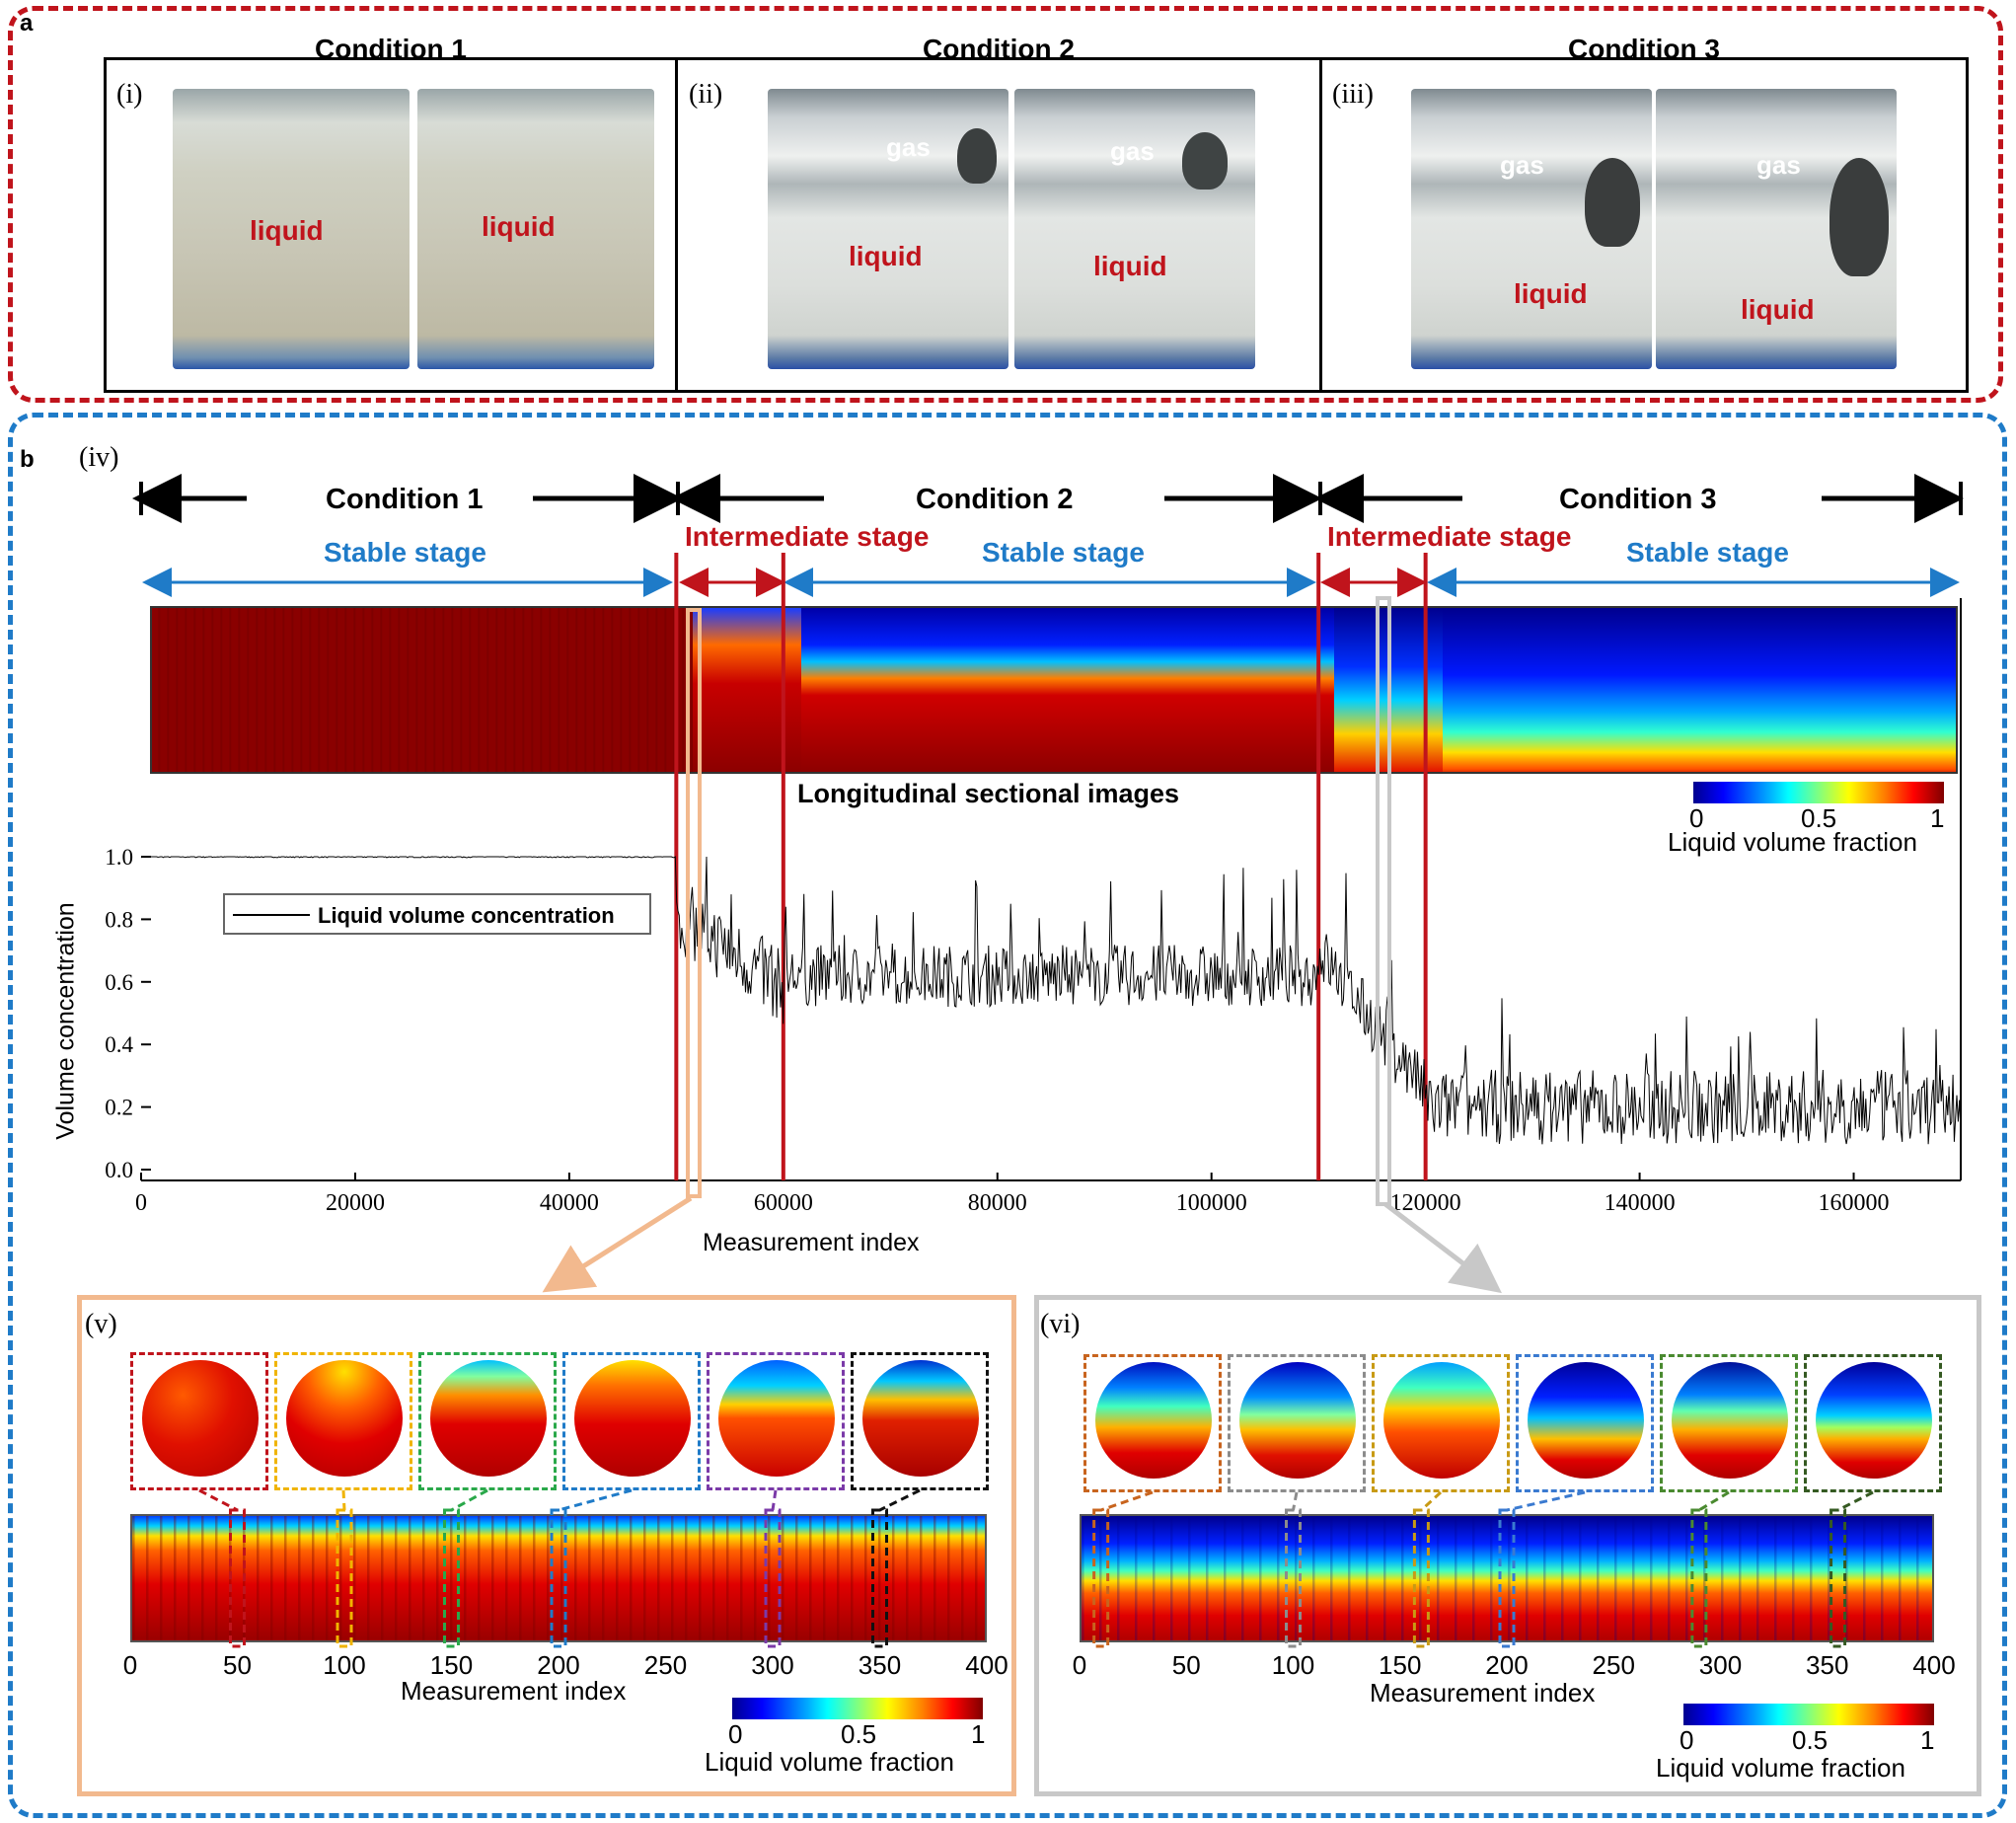 This screenshot has width=2016, height=1823. I want to click on x-tick-label: 80000, so click(998, 1203).